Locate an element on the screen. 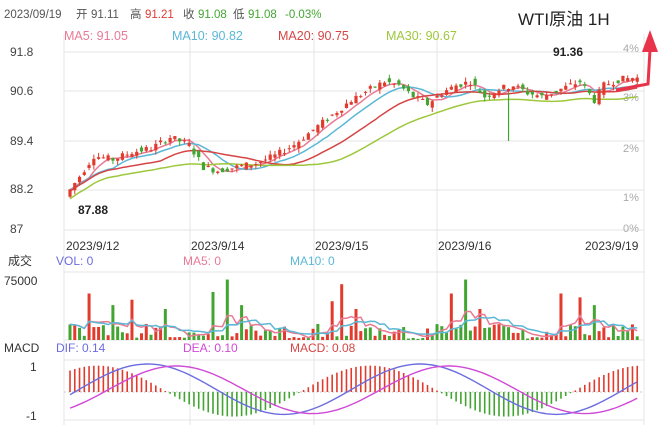 The height and width of the screenshot is (425, 672). volume-ma10-line is located at coordinates (353, 326).